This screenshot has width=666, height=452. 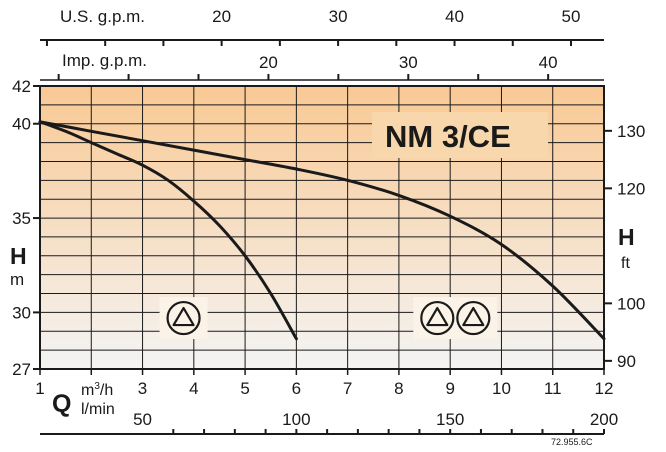 What do you see at coordinates (625, 263) in the screenshot?
I see `y-axis-unit-right: ft` at bounding box center [625, 263].